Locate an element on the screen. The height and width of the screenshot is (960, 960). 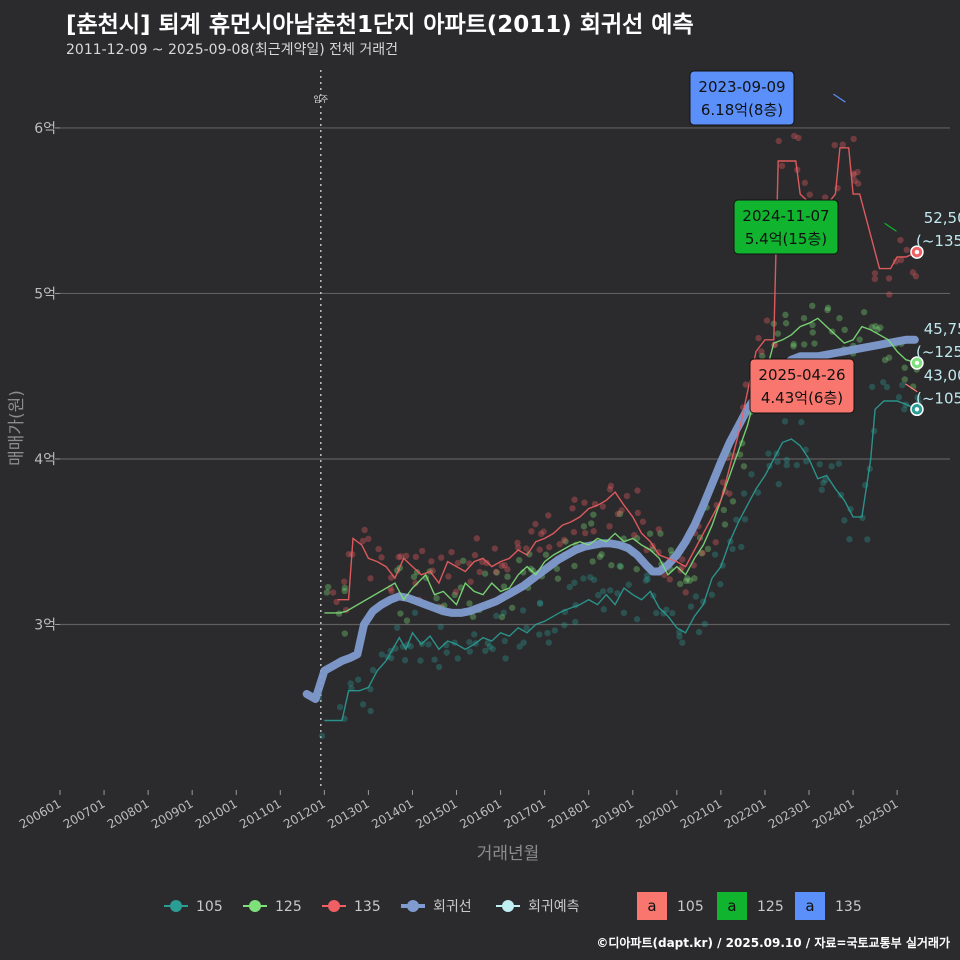
x-tick-label: 201001 is located at coordinates (216, 813).